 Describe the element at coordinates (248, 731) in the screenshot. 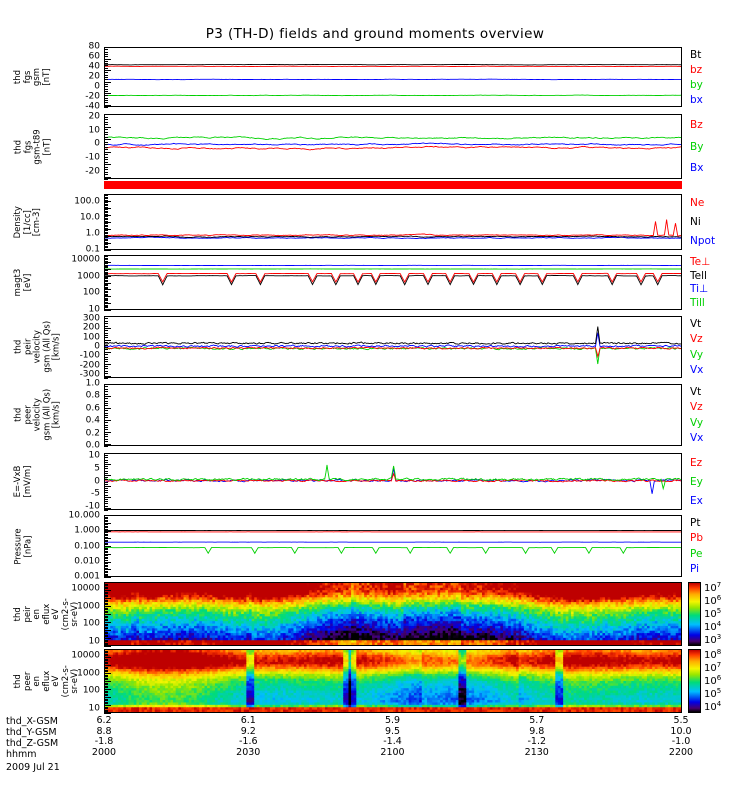

I see `x-tick-y-gsm: 9.2` at that location.